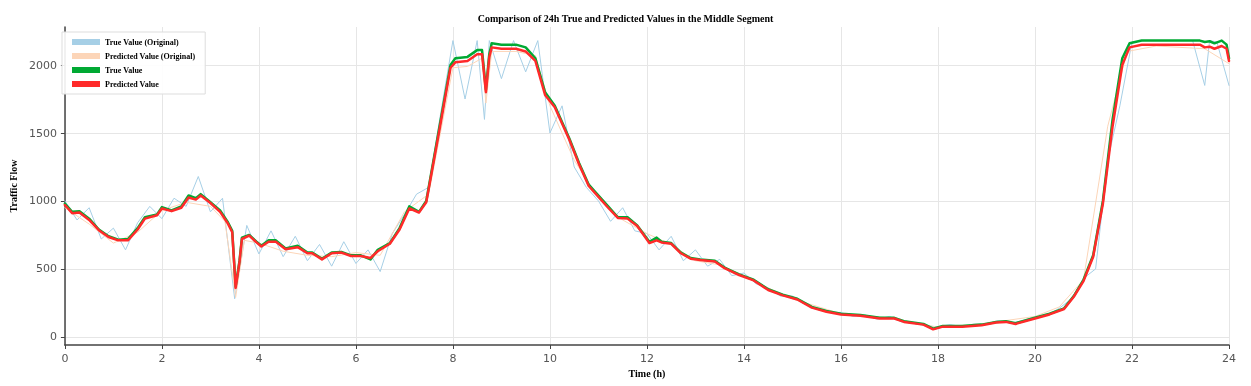  Describe the element at coordinates (53, 337) in the screenshot. I see `y-tick-label: 0` at that location.